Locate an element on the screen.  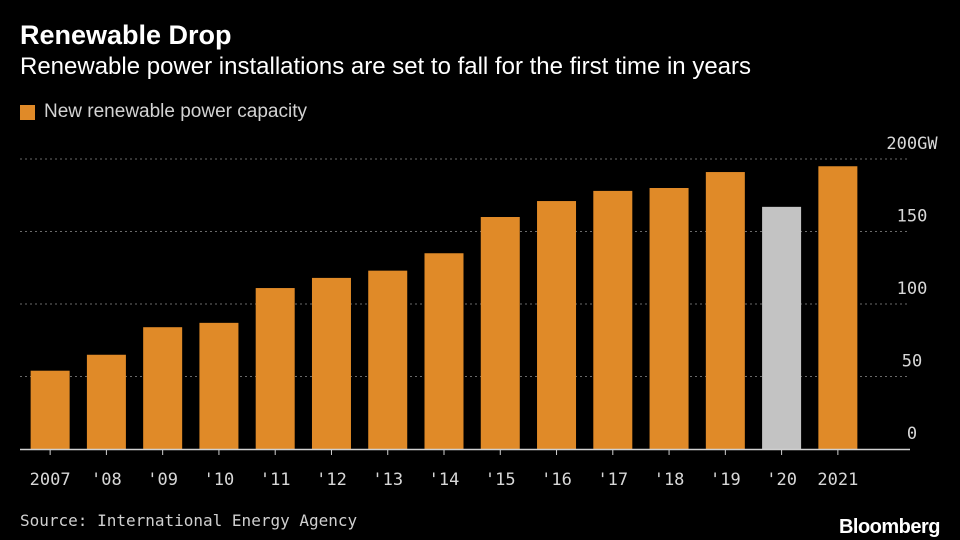
y-tick-label: 0 is located at coordinates (912, 434).